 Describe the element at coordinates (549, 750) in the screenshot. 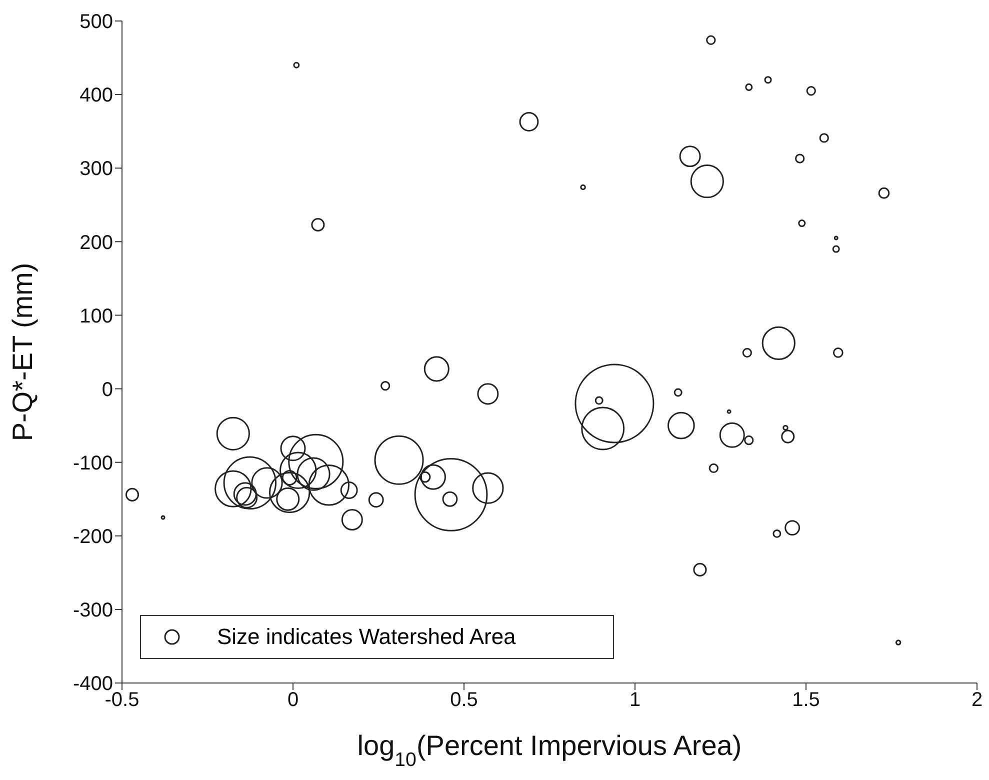

I see `x-axis-title: log$_{10}$(Percent Impervious Area)` at that location.